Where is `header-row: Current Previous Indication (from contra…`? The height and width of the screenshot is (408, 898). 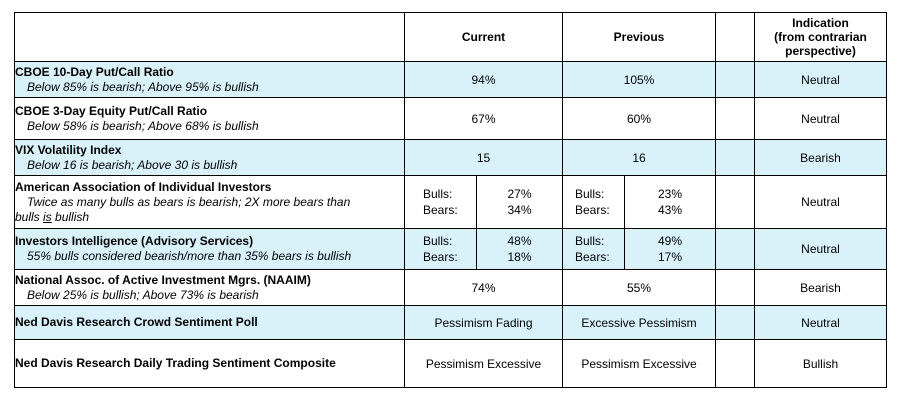
header-row: Current Previous Indication (from contra… is located at coordinates (450, 37).